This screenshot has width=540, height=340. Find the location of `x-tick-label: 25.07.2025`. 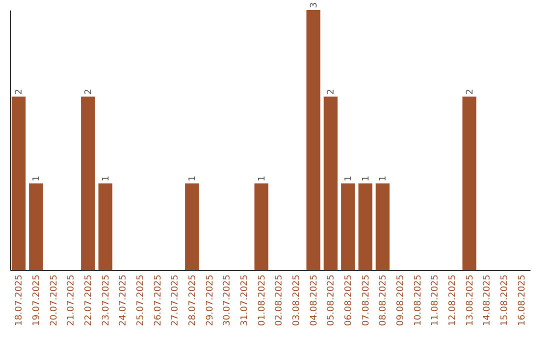

x-tick-label: 25.07.2025 is located at coordinates (141, 300).